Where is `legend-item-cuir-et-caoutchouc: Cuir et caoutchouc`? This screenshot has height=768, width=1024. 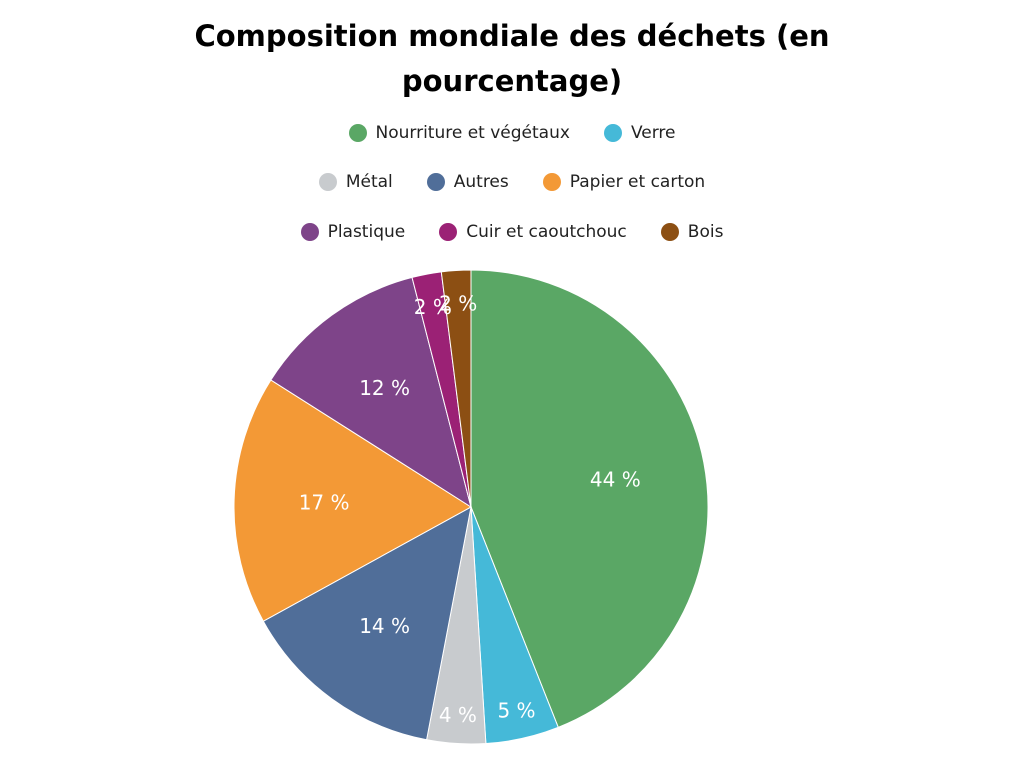 legend-item-cuir-et-caoutchouc: Cuir et caoutchouc is located at coordinates (533, 232).